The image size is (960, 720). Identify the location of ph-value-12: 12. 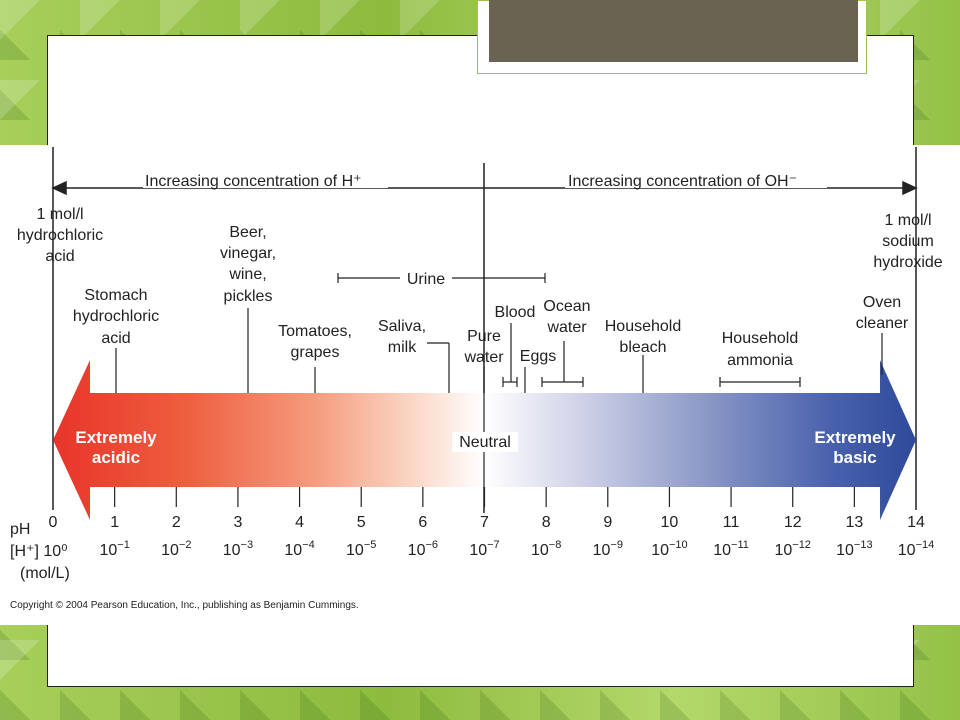
(793, 522).